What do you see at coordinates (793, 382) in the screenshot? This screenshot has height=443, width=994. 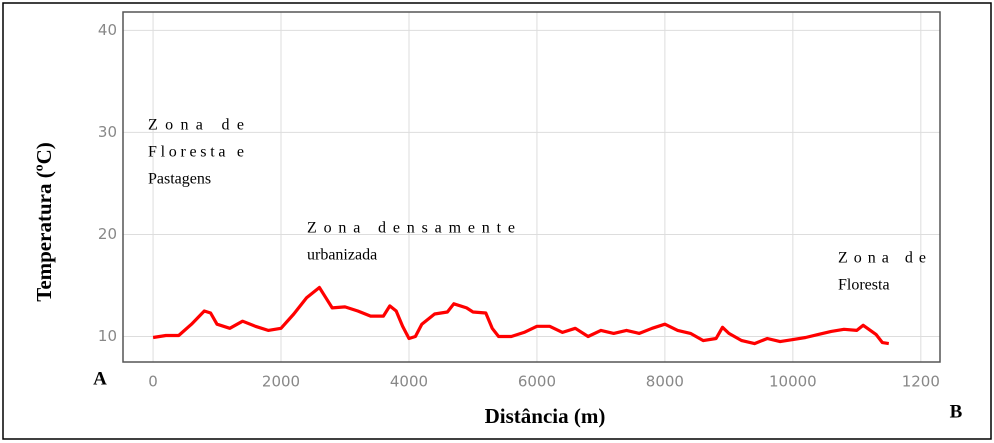 I see `x-tick-label: 10000` at bounding box center [793, 382].